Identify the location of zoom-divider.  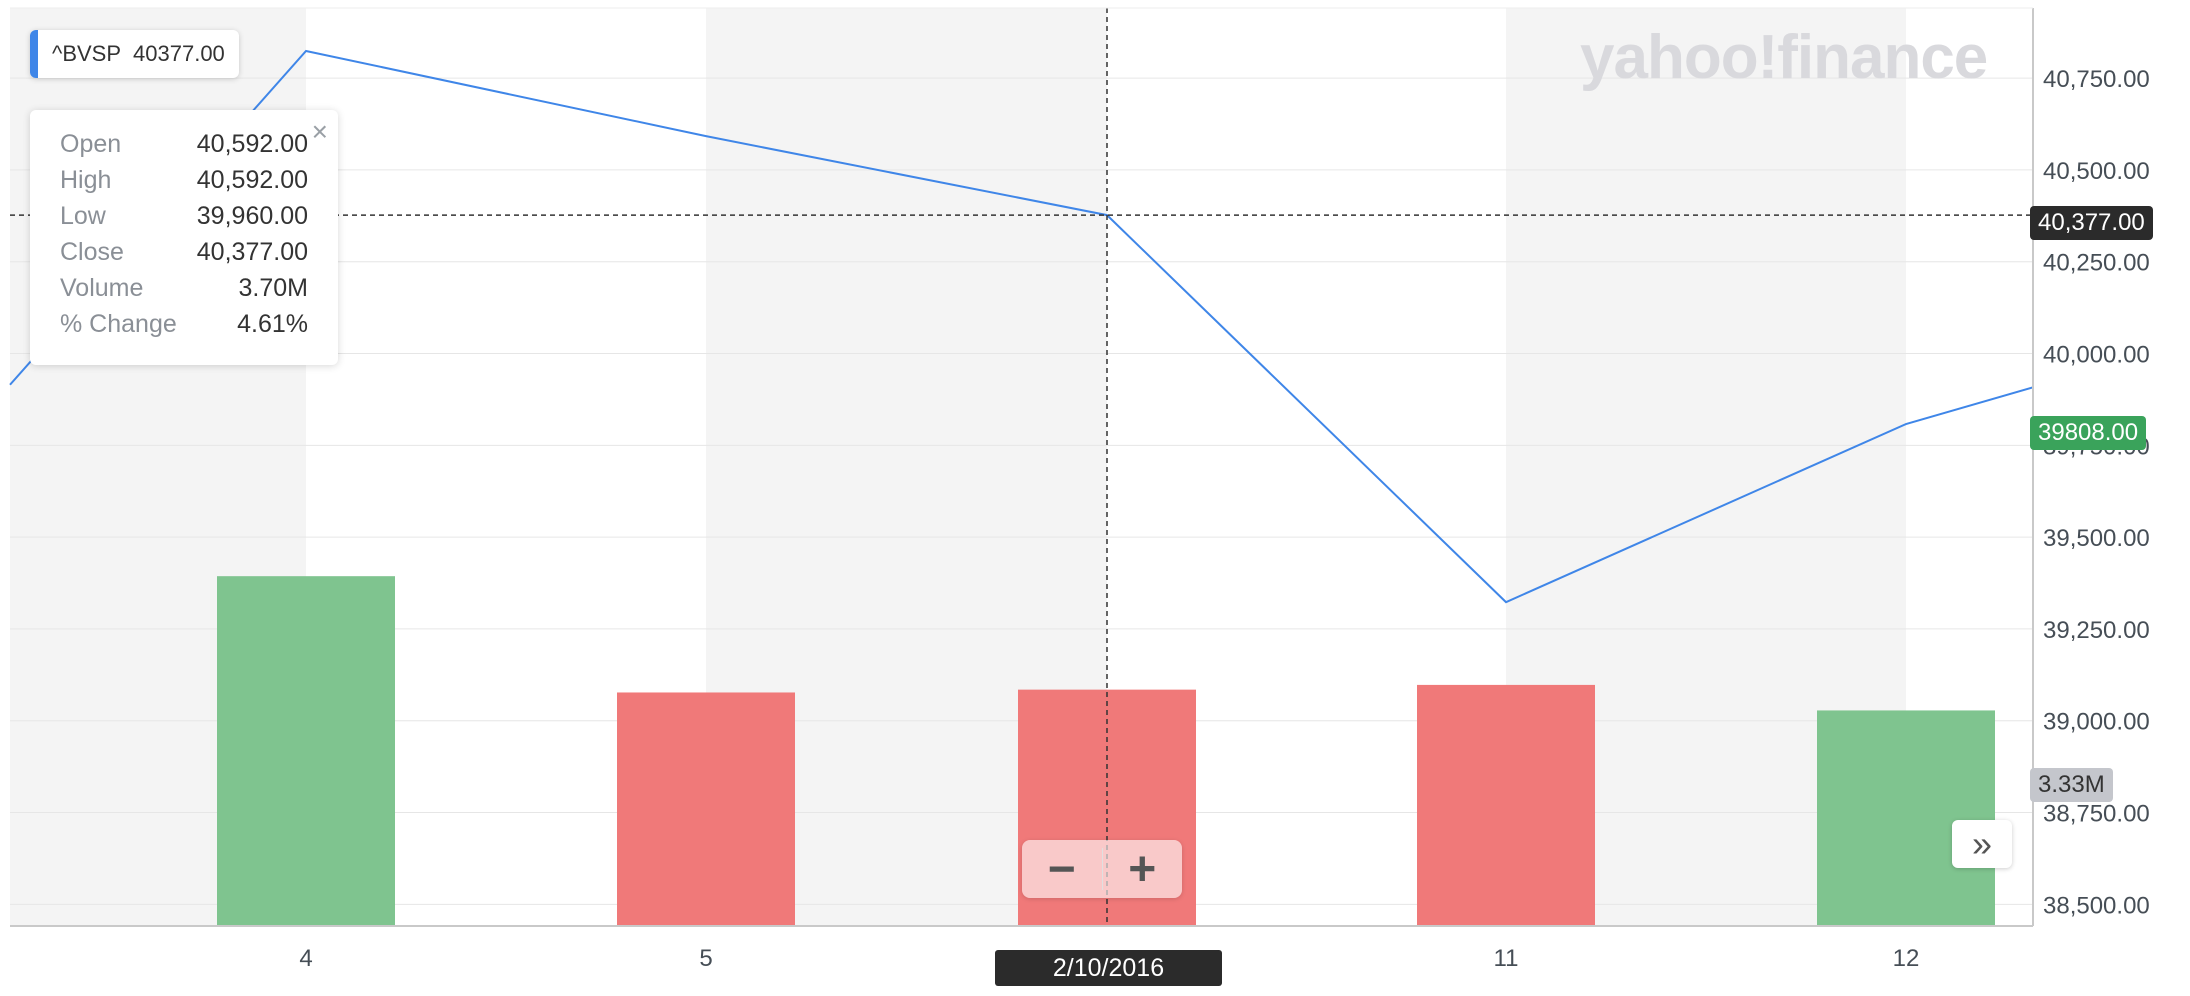
(1102, 869).